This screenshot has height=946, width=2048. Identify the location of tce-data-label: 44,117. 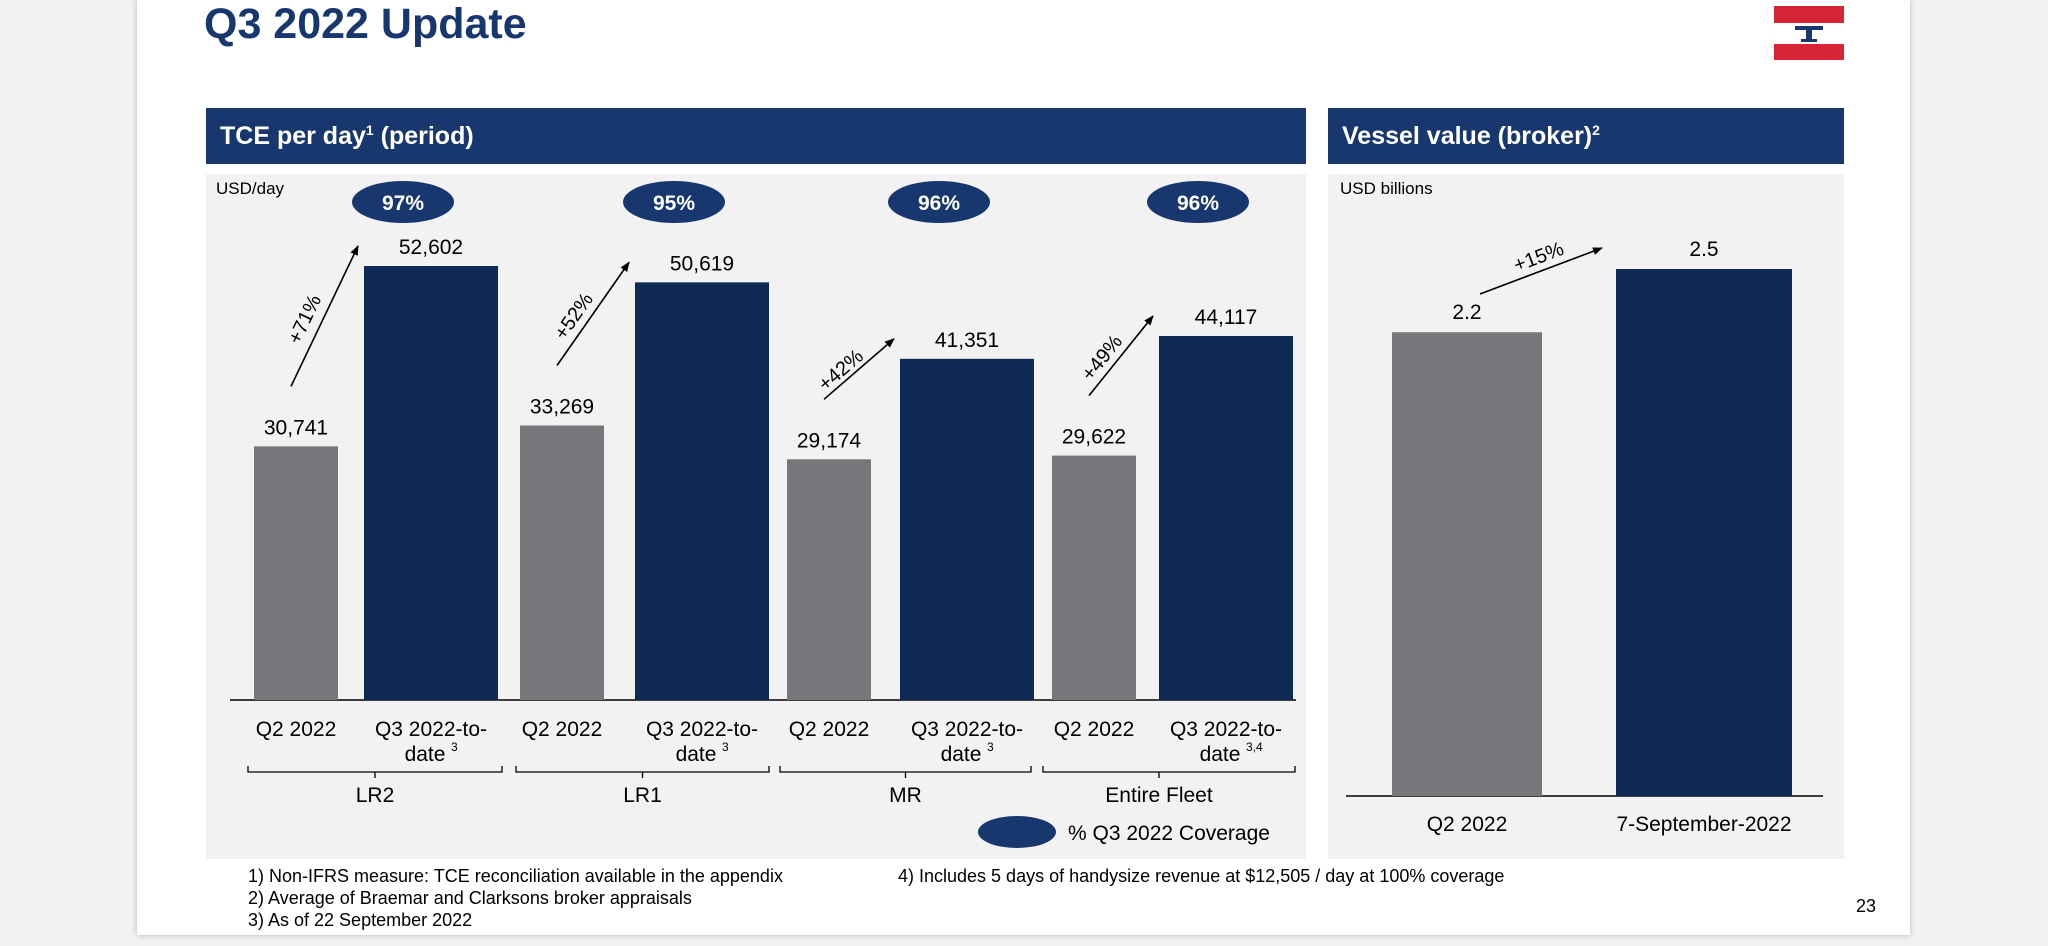
(1226, 317).